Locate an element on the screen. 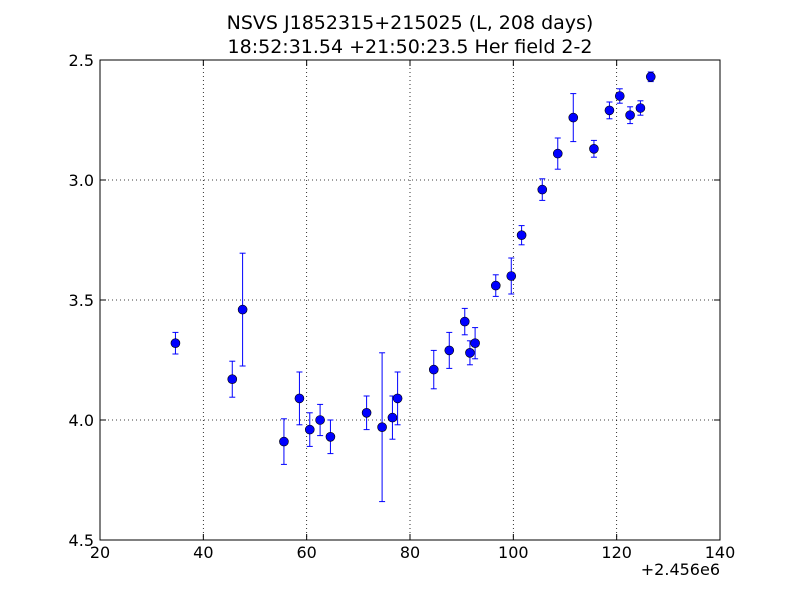 Image resolution: width=800 pixels, height=604 pixels. x-tick-label: 140 is located at coordinates (720, 552).